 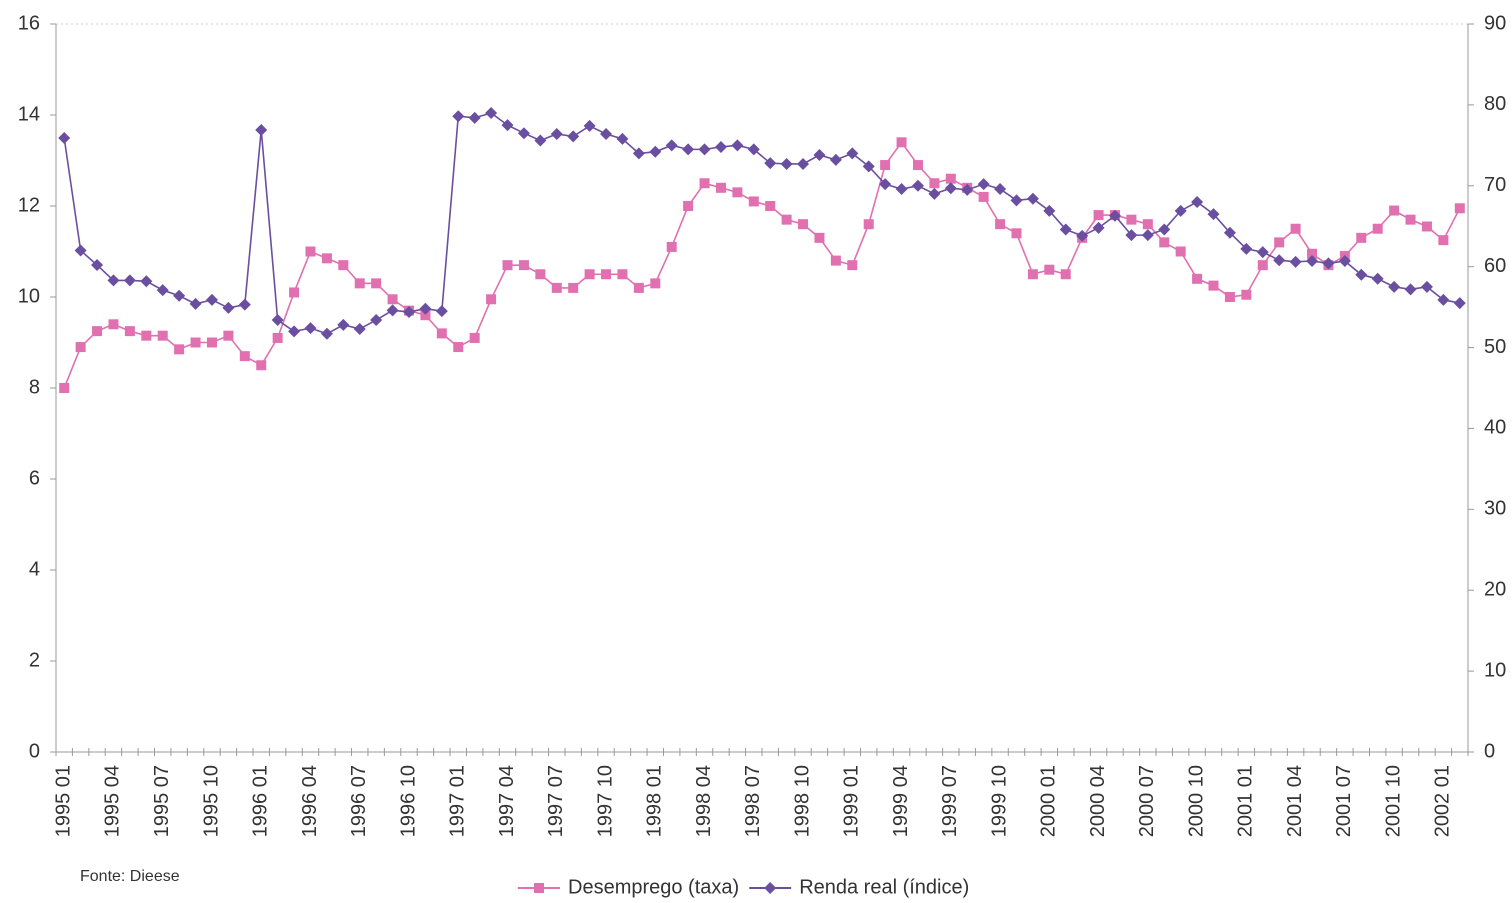 What do you see at coordinates (1495, 509) in the screenshot?
I see `y2-tick-label: 30` at bounding box center [1495, 509].